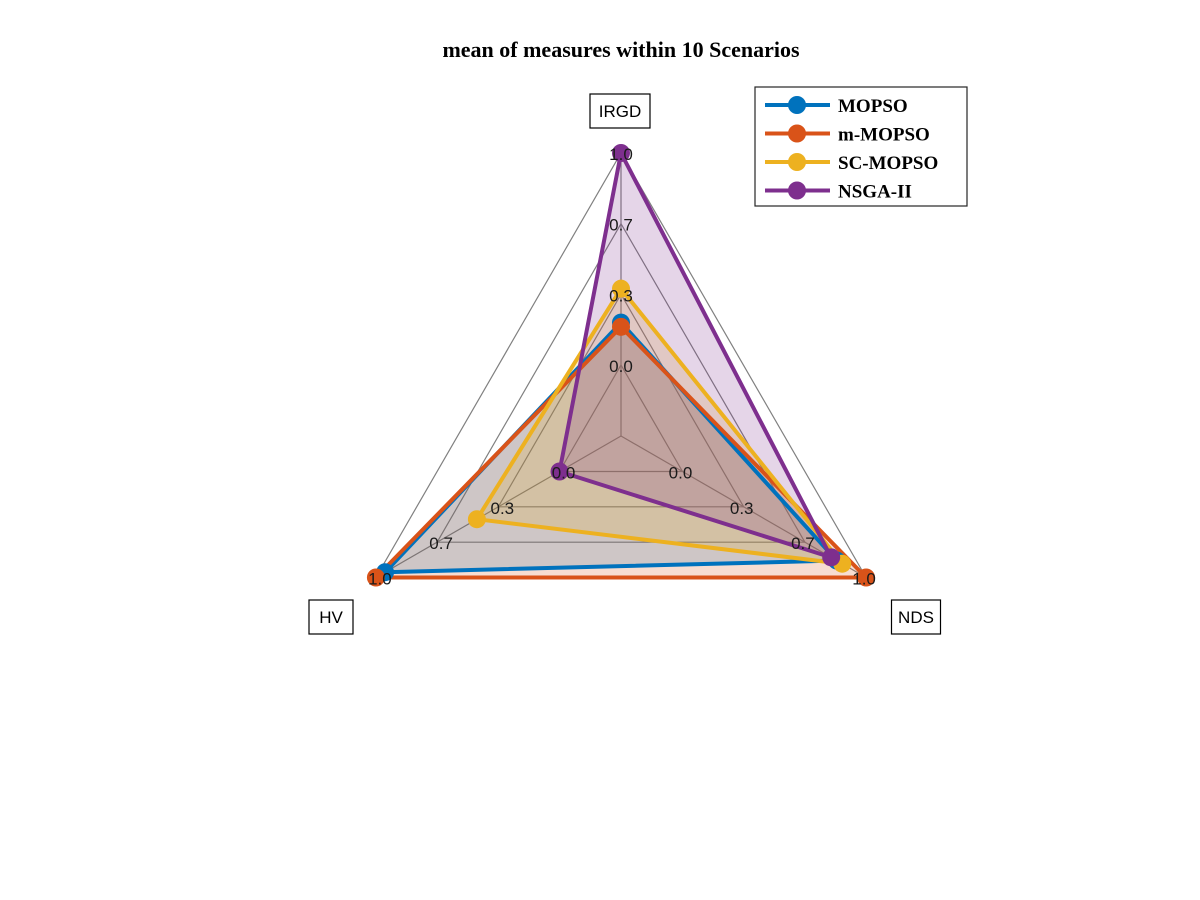 This screenshot has height=900, width=1200. I want to click on legend-entry: m-MOPSO, so click(847, 135).